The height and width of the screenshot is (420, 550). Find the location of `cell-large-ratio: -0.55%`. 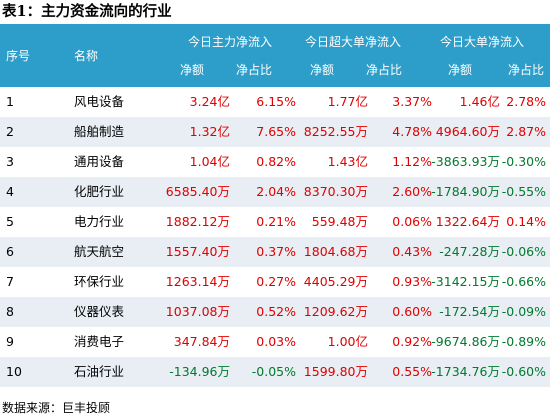

cell-large-ratio: -0.55% is located at coordinates (523, 191).